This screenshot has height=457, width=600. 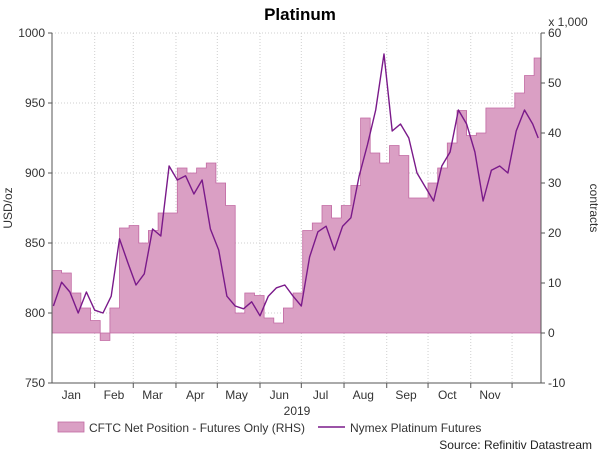 What do you see at coordinates (415, 428) in the screenshot?
I see `legend-label-line: Nymex Platinum Futures` at bounding box center [415, 428].